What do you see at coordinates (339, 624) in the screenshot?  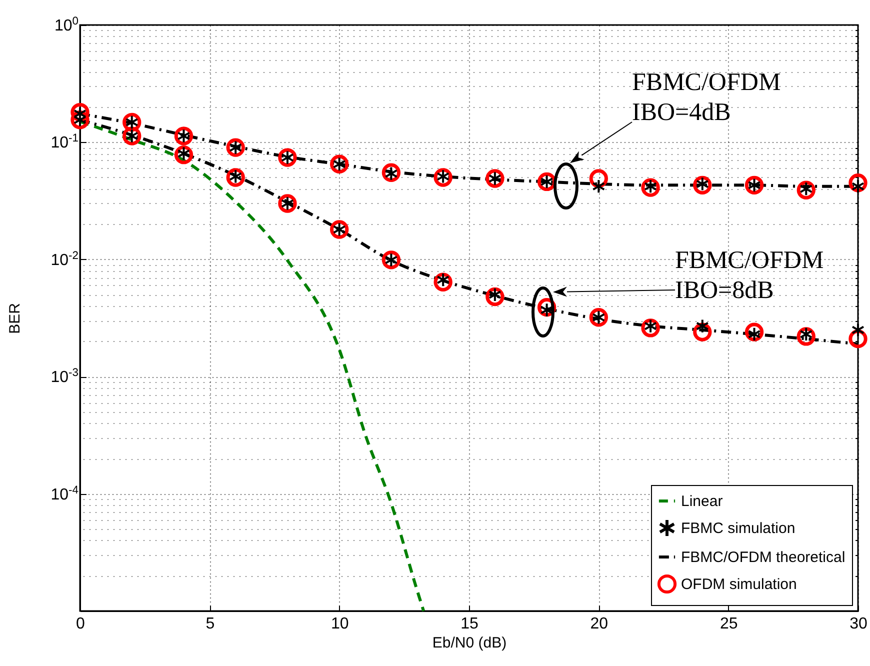 I see `x-tick-label: 10` at bounding box center [339, 624].